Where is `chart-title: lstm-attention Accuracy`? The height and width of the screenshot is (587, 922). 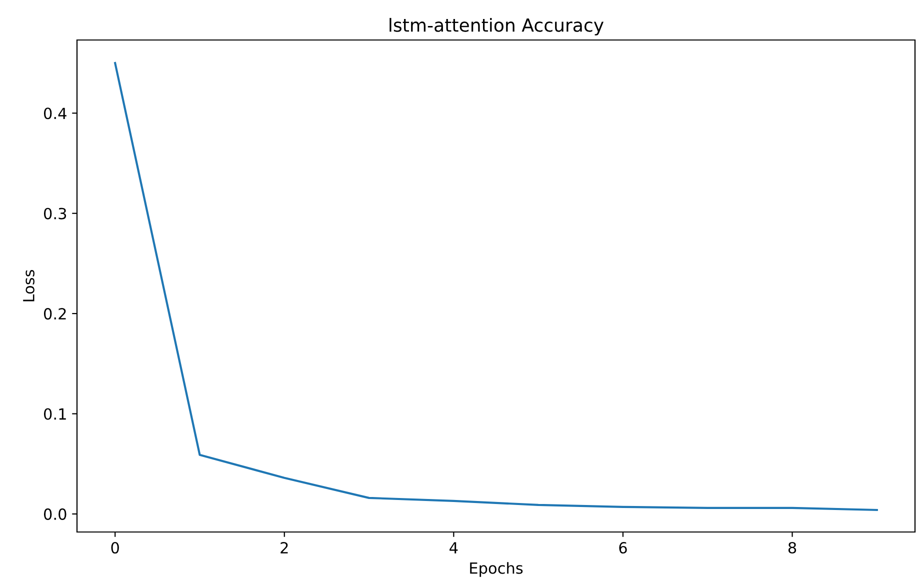
chart-title: lstm-attention Accuracy is located at coordinates (497, 27).